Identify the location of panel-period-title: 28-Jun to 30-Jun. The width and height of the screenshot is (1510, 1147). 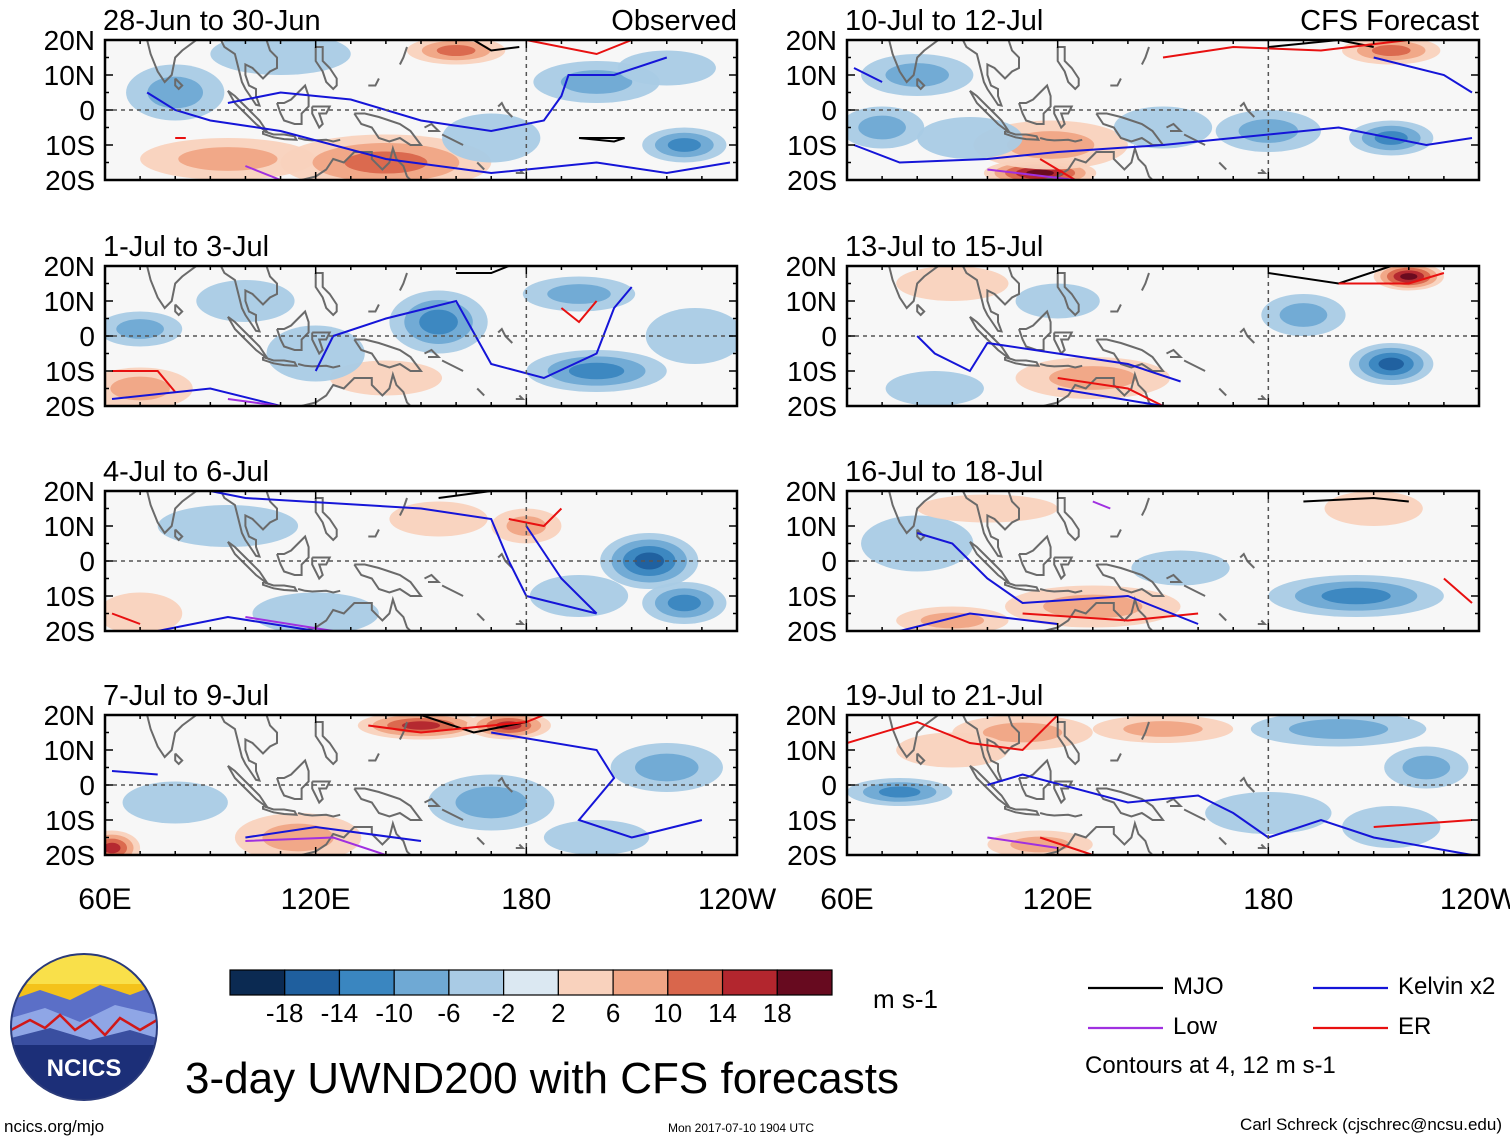
(212, 21).